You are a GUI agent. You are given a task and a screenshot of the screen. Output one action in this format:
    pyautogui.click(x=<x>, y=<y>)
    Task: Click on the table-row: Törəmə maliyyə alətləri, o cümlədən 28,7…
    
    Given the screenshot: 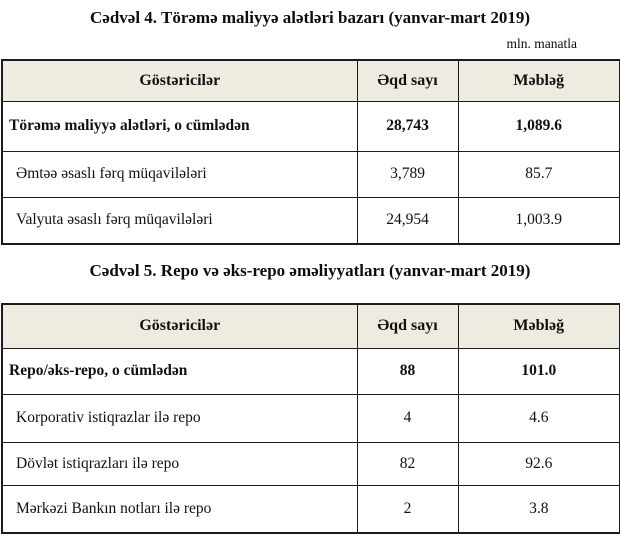 What is the action you would take?
    pyautogui.click(x=310, y=126)
    